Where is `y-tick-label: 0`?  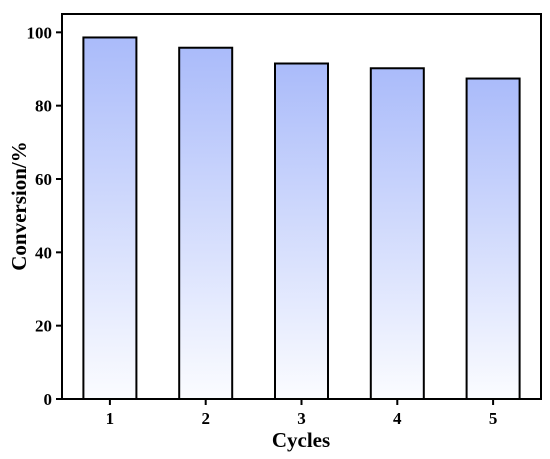
y-tick-label: 0 is located at coordinates (48, 399).